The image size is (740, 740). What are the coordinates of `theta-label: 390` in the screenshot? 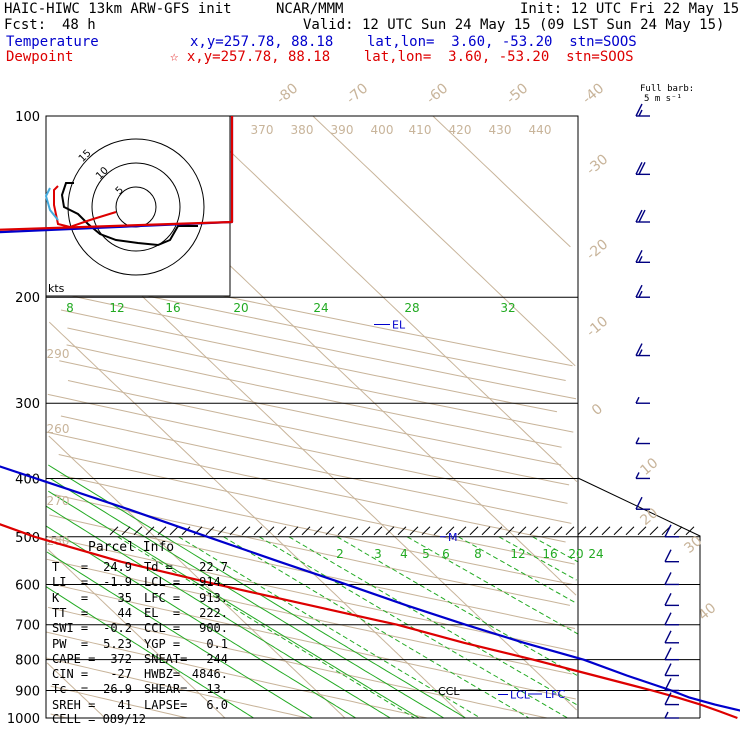 It's located at (342, 130).